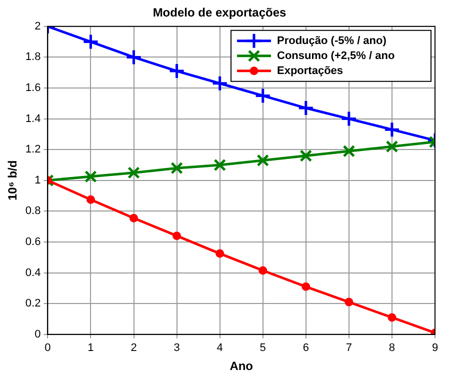  What do you see at coordinates (219, 348) in the screenshot?
I see `x-tick-label: 4` at bounding box center [219, 348].